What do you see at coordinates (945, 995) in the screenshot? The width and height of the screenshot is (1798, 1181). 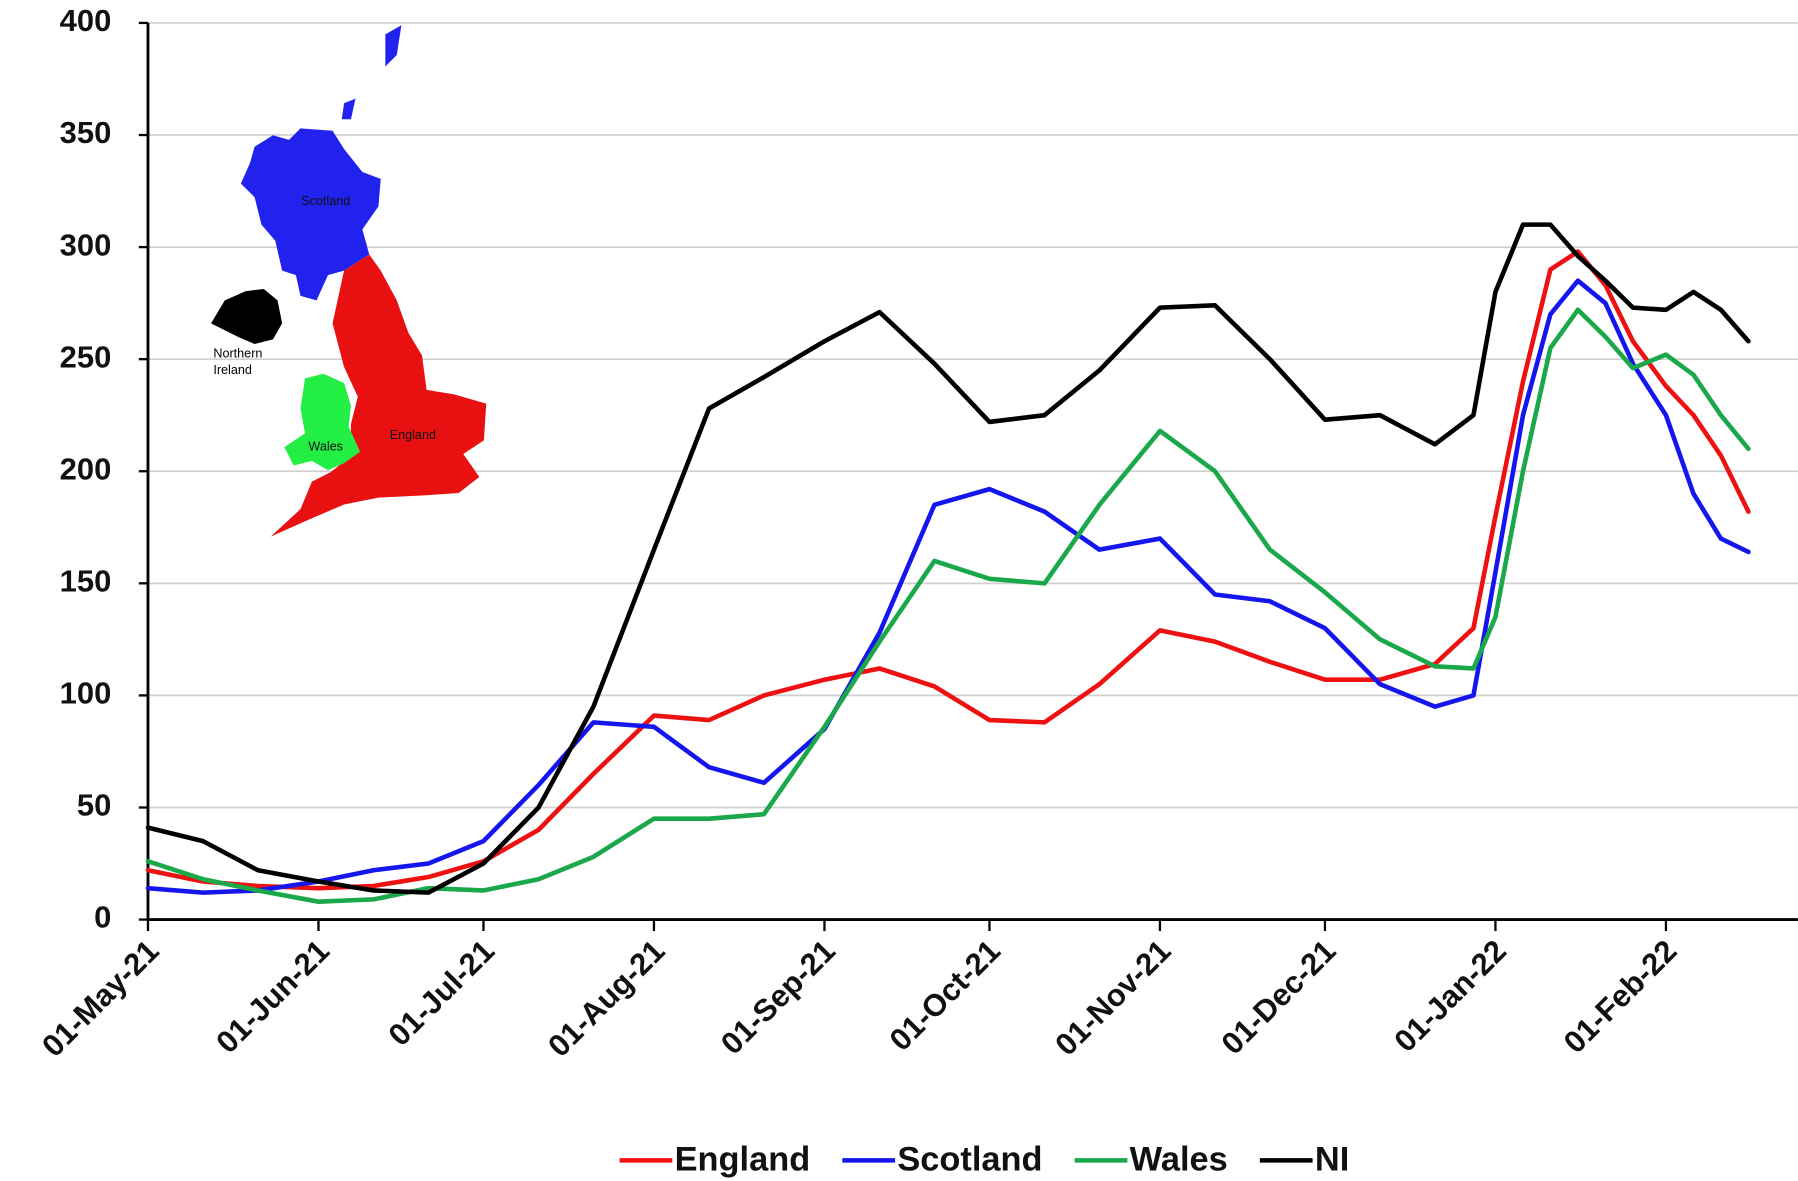 I see `x-tick-label: 01-Oct-21` at bounding box center [945, 995].